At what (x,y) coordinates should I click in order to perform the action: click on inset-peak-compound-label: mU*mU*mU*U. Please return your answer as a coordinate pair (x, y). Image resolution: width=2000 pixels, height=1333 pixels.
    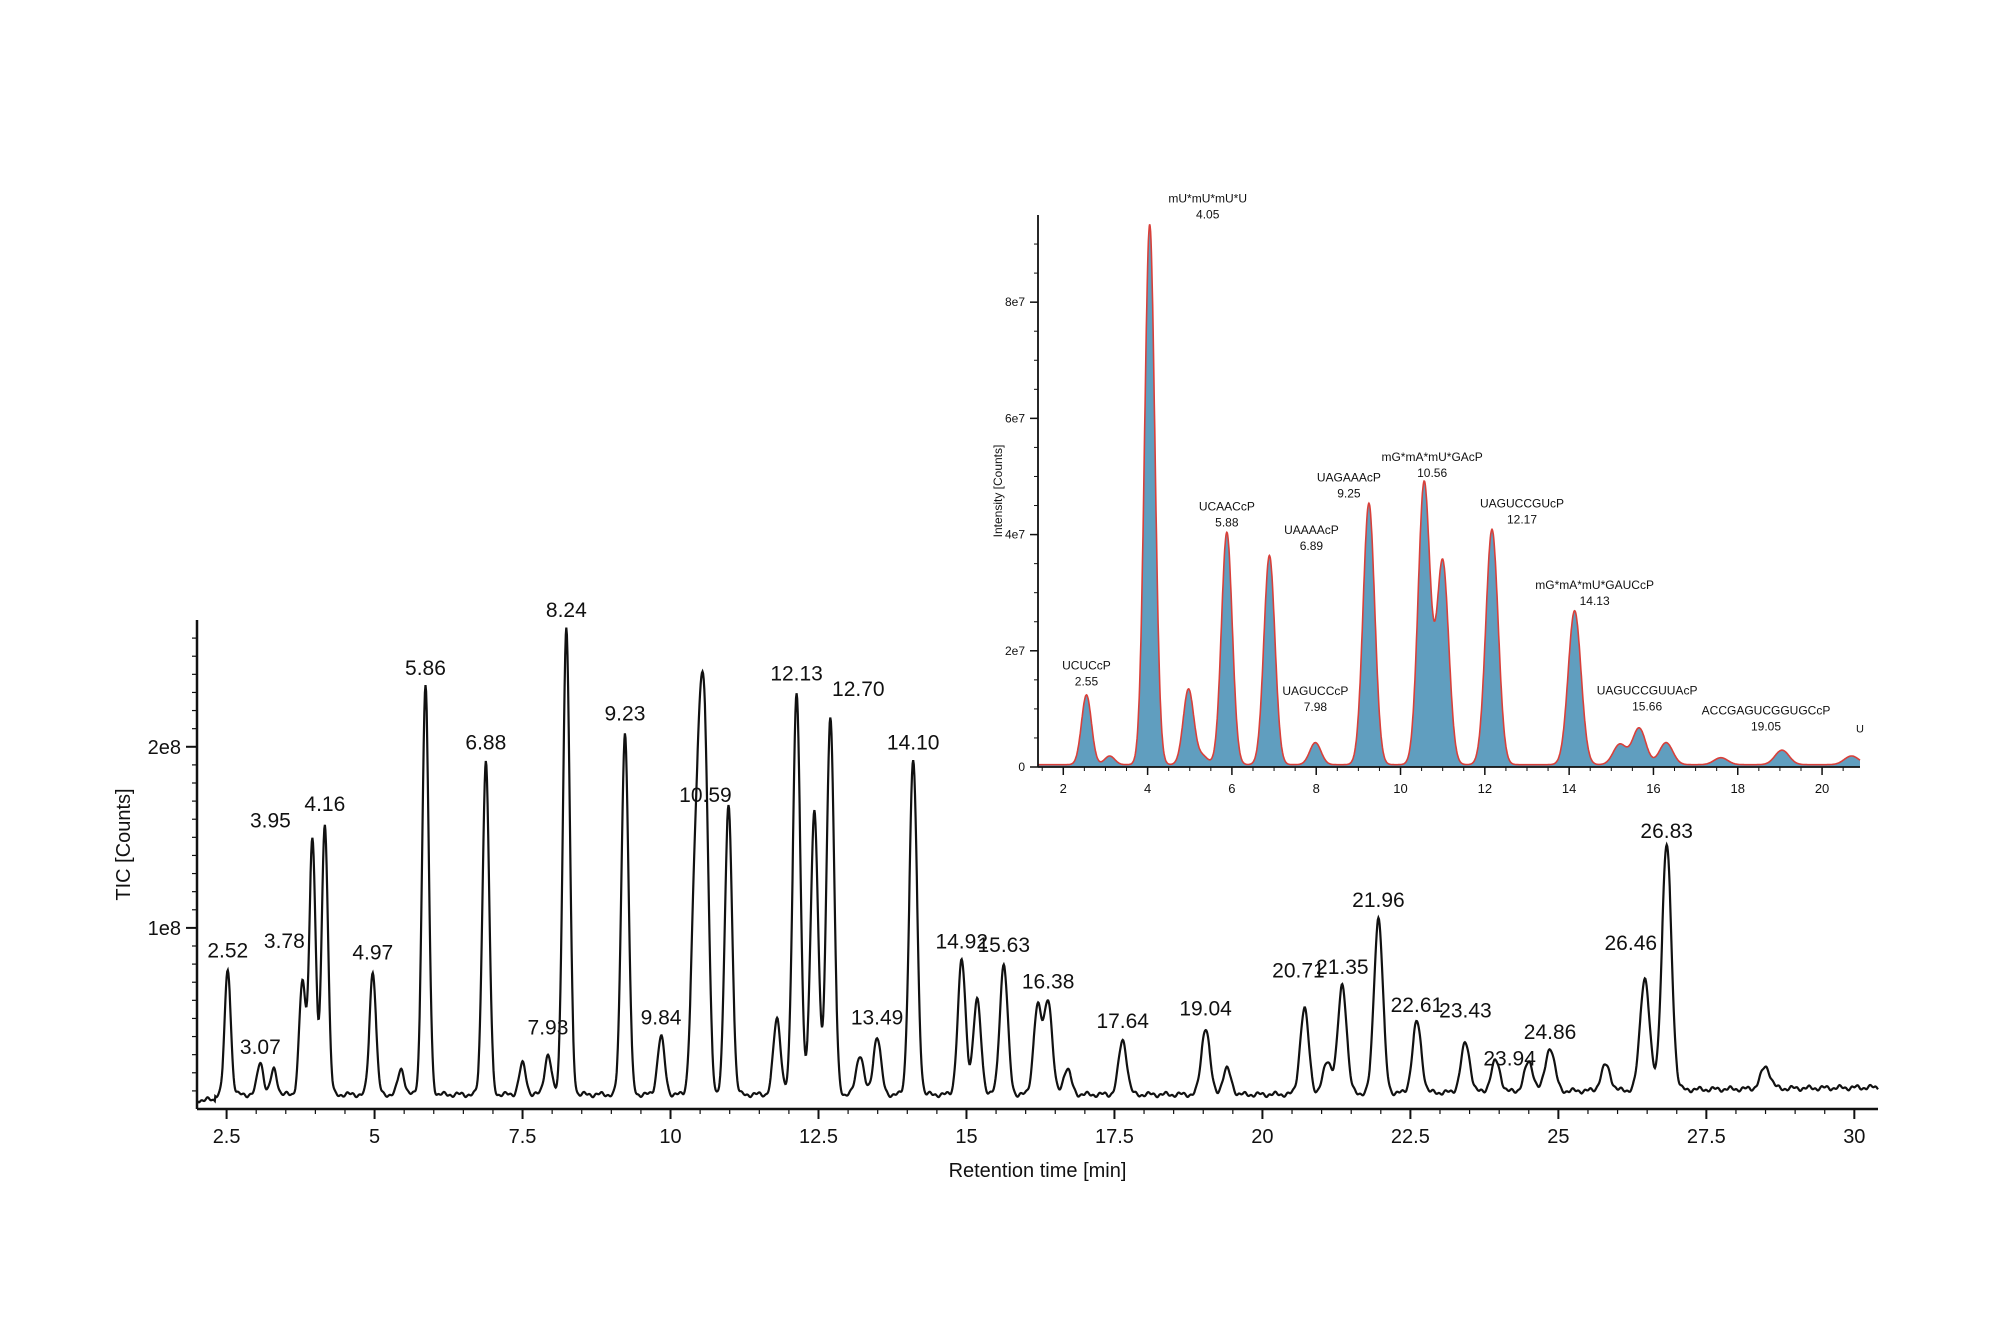
    Looking at the image, I should click on (1207, 199).